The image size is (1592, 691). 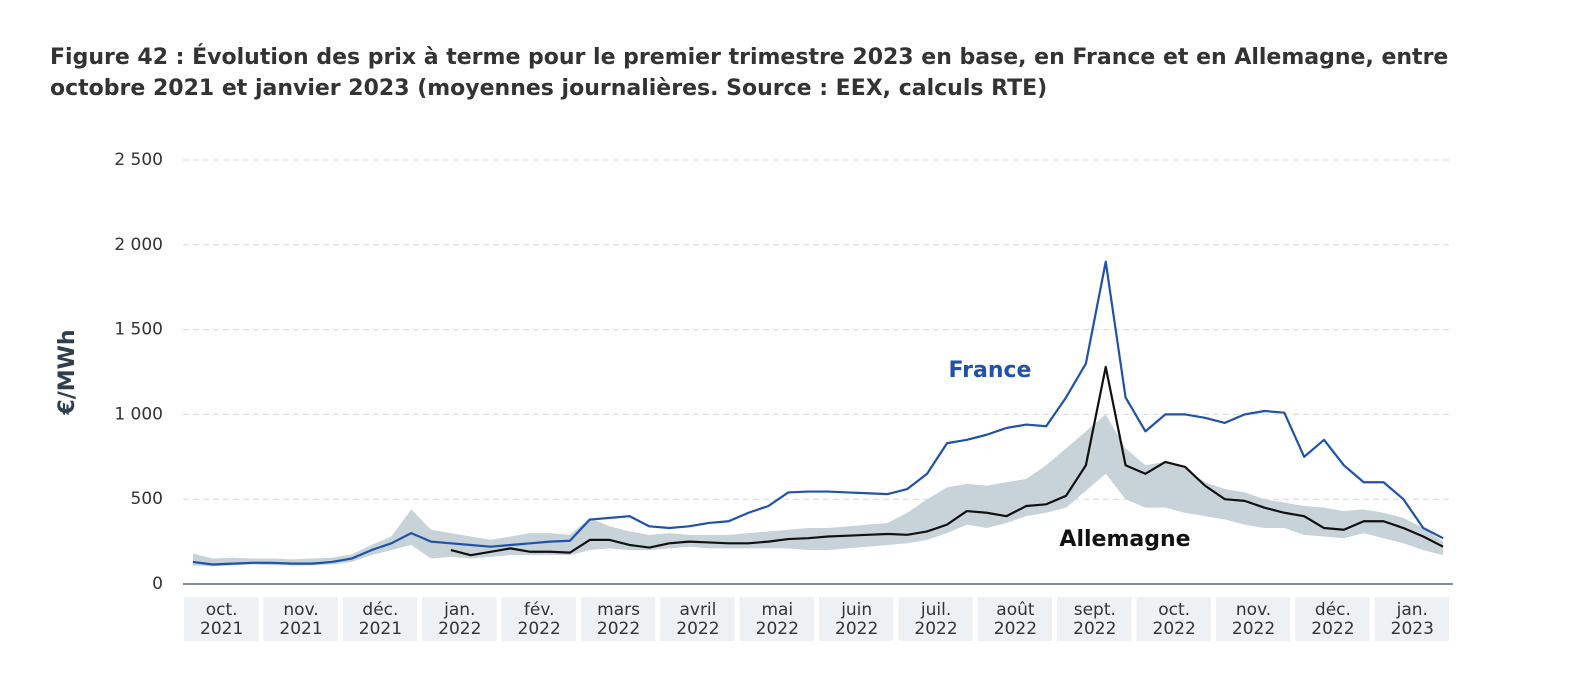 What do you see at coordinates (138, 245) in the screenshot?
I see `y-tick-label: 2 000` at bounding box center [138, 245].